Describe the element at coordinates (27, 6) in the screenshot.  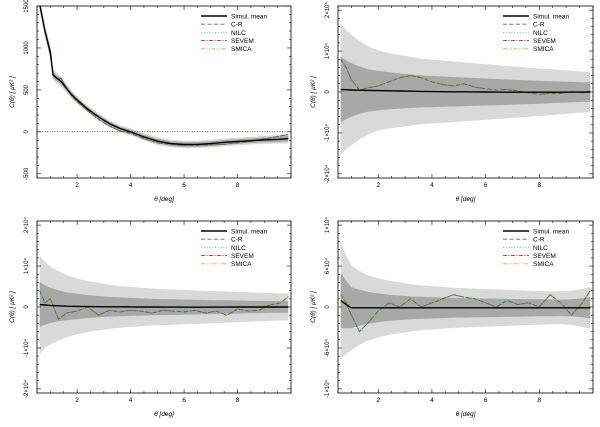
I see `y-tick-label: 1500` at that location.